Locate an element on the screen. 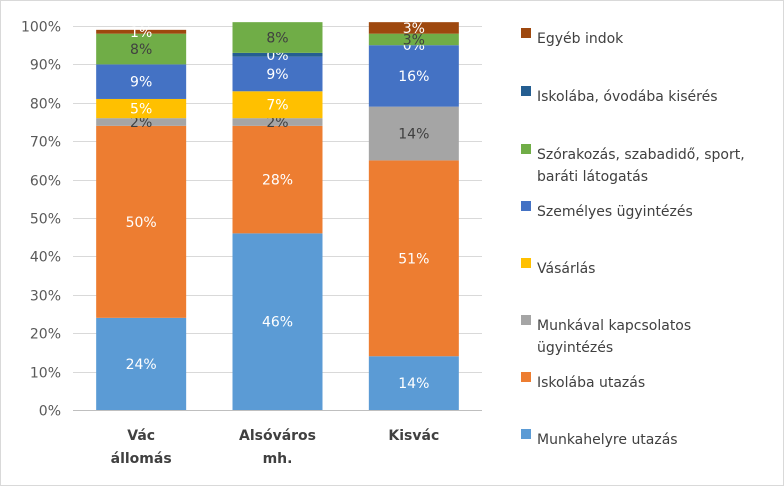 The width and height of the screenshot is (784, 487). data-label: 16% is located at coordinates (413, 77).